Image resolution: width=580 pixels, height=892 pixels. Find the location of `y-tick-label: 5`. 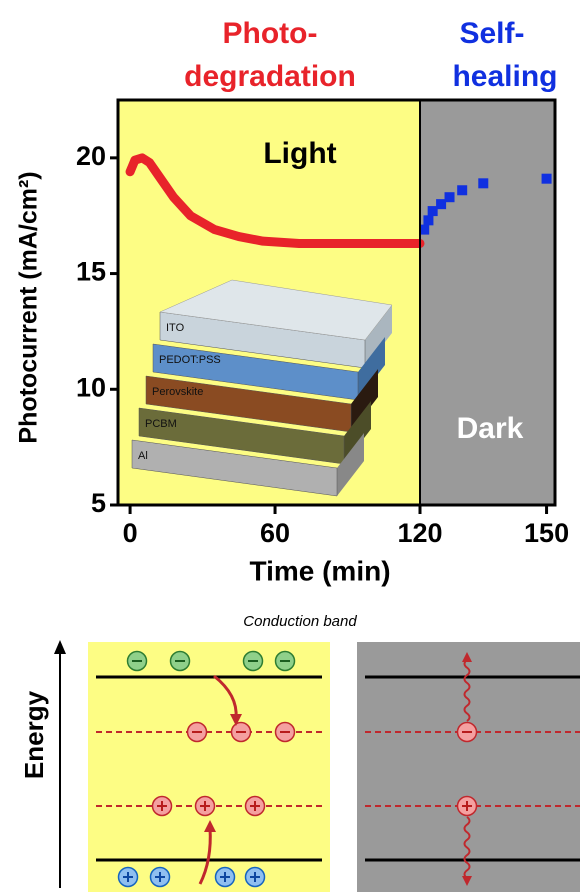

y-tick-label: 5 is located at coordinates (98, 503).